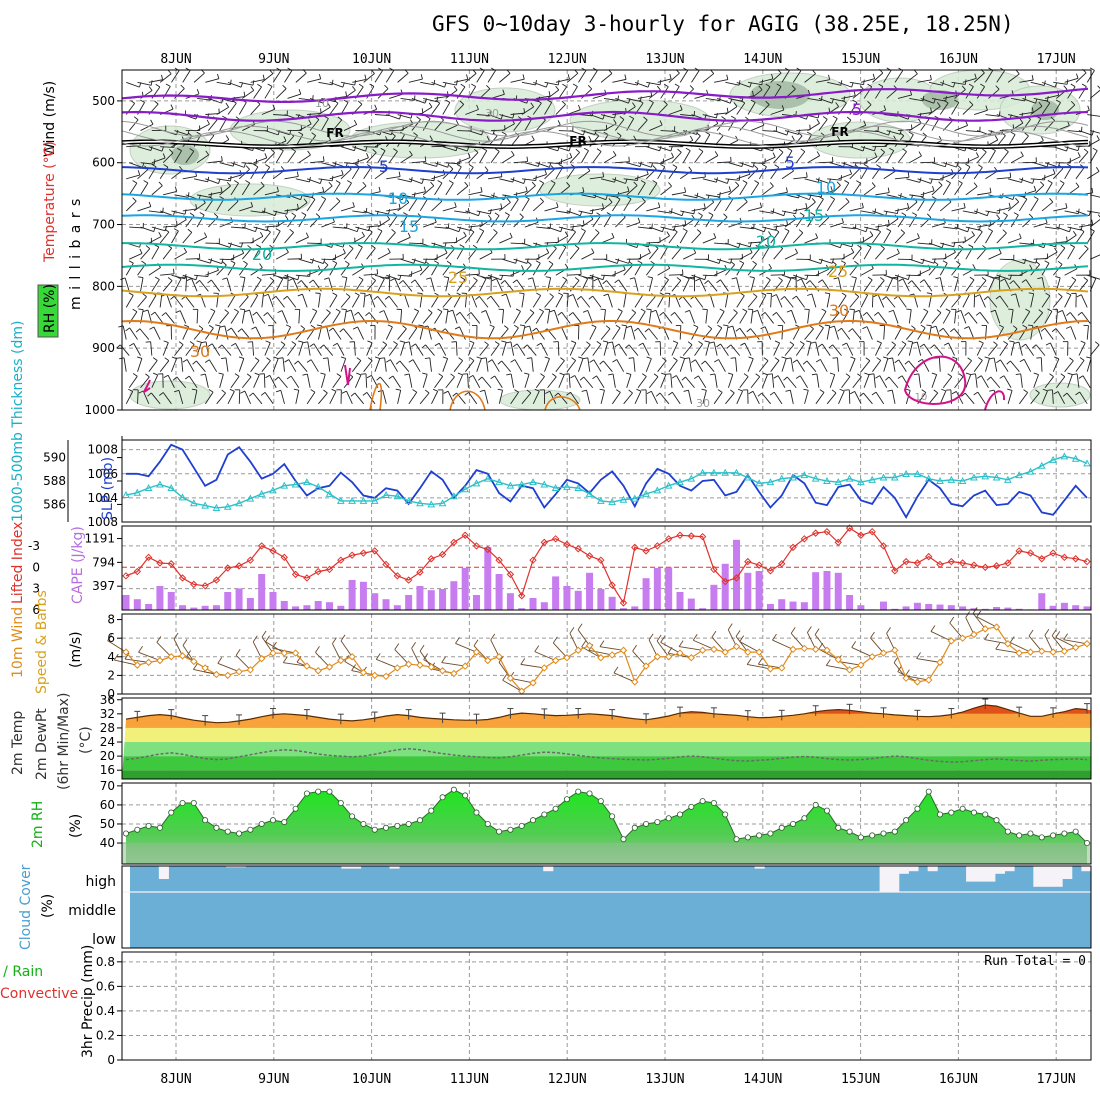 The height and width of the screenshot is (1100, 1100). What do you see at coordinates (814, 215) in the screenshot?
I see `contour-label: 15` at bounding box center [814, 215].